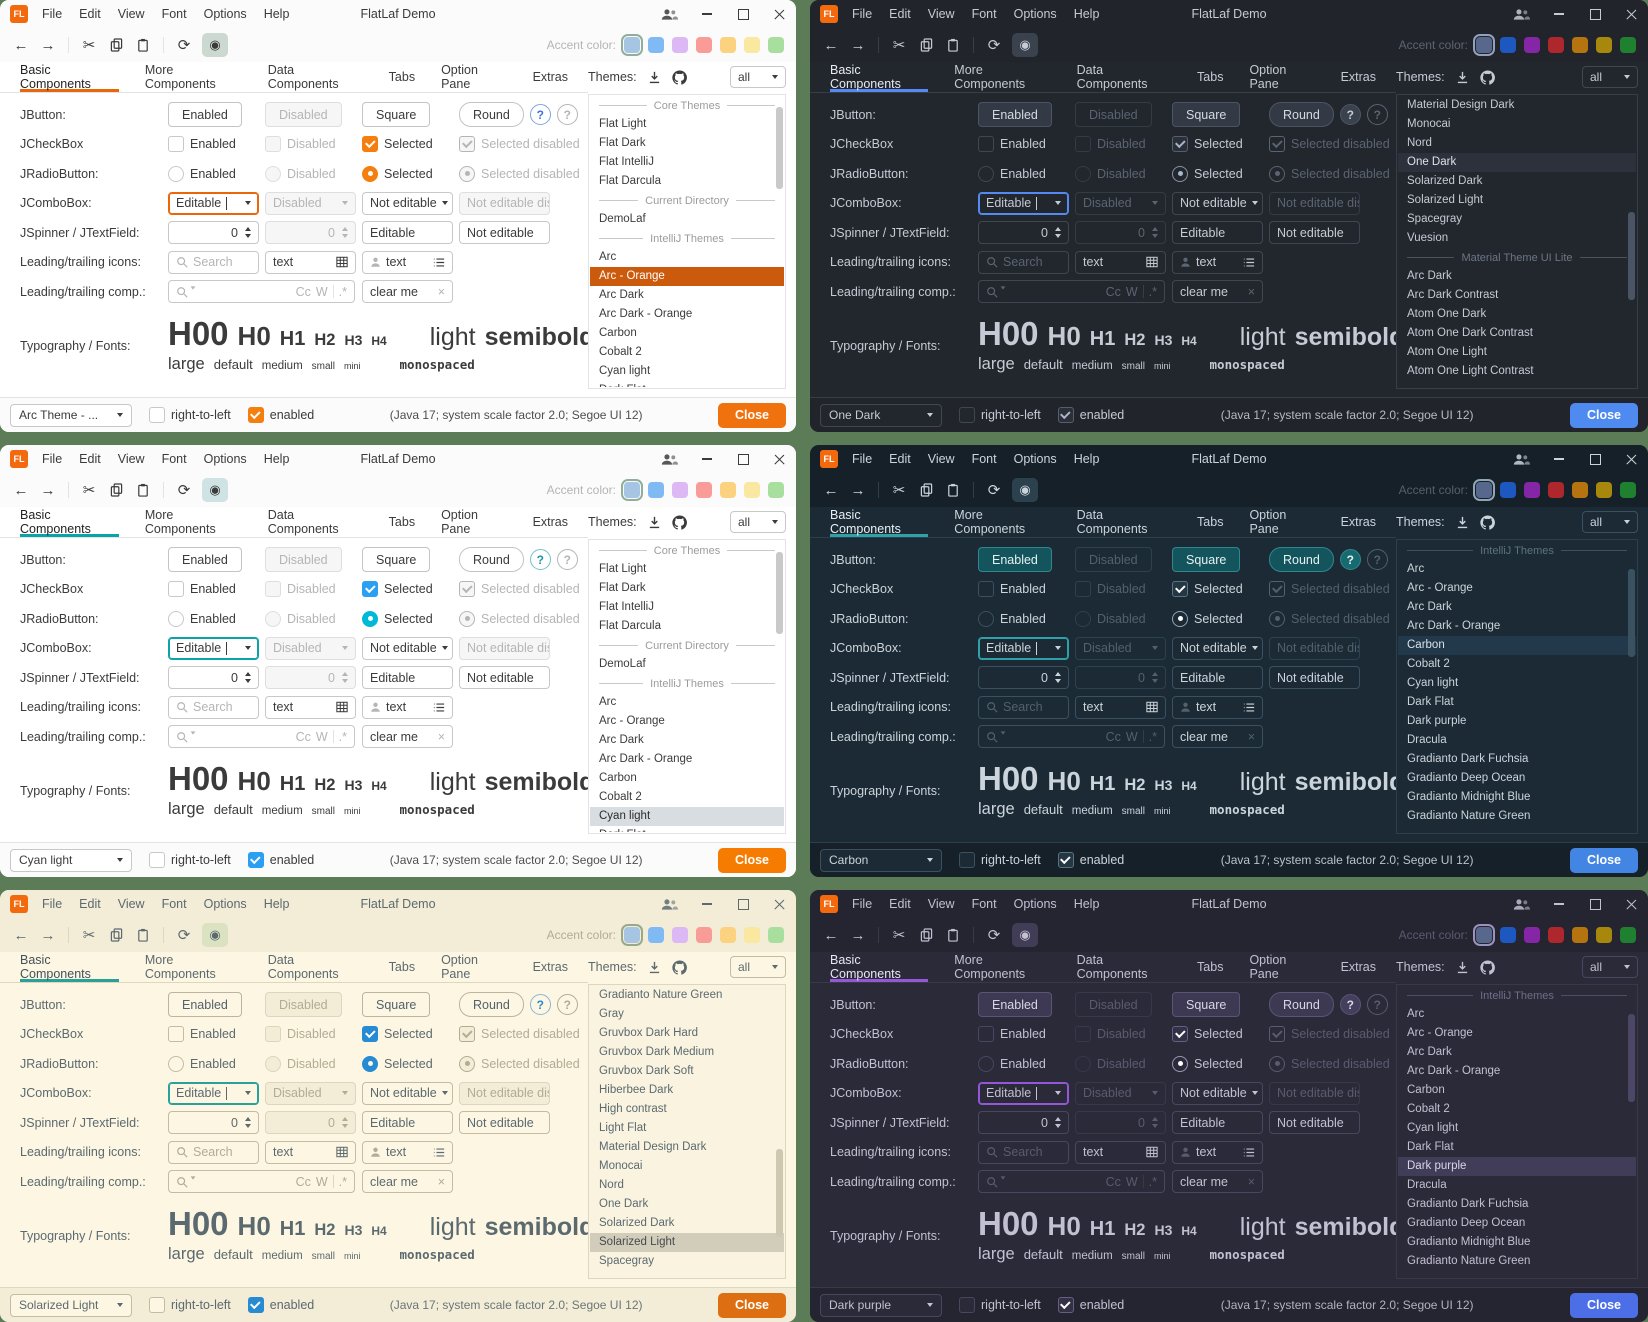 The width and height of the screenshot is (1648, 1322). I want to click on menu-options: Options, so click(225, 904).